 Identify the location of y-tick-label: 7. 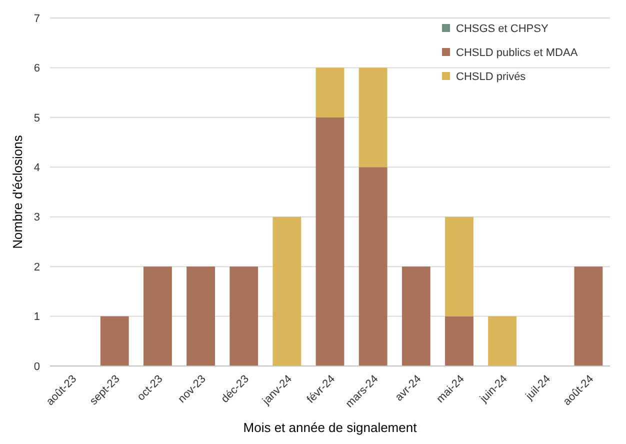
(37, 18).